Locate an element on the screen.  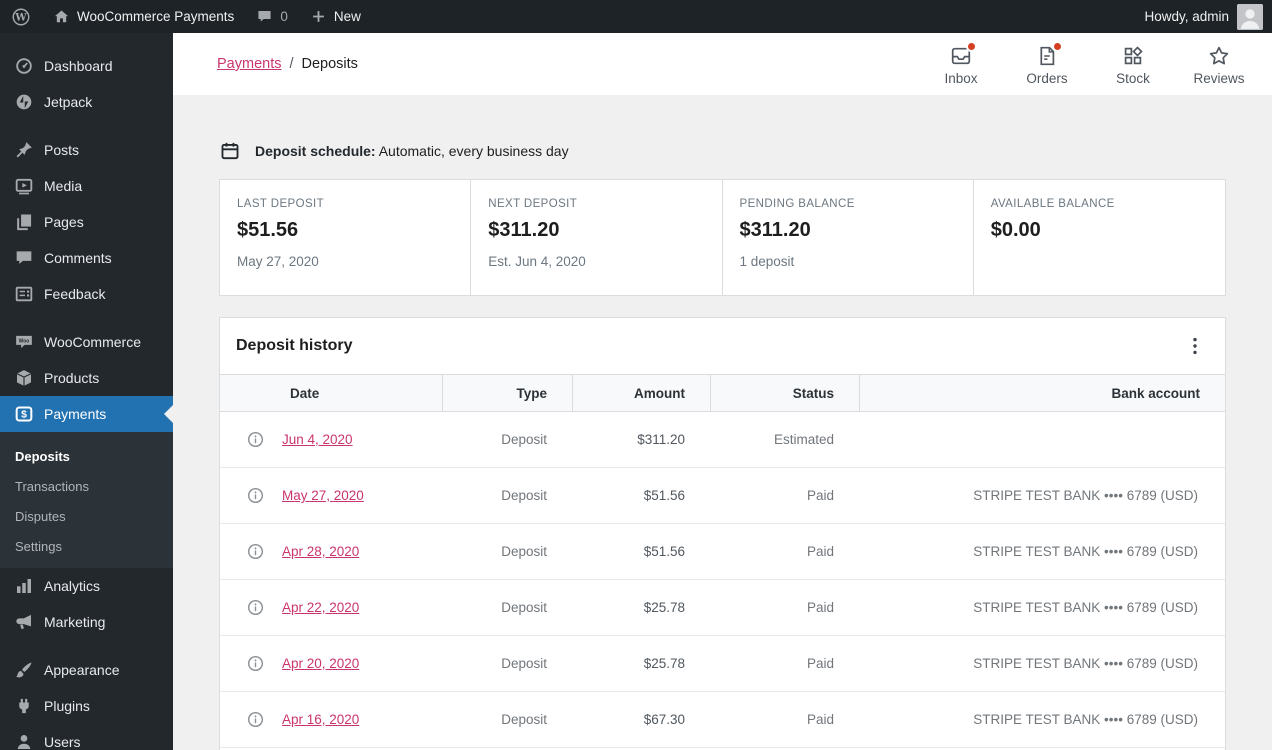
comments-shortcut: 0 is located at coordinates (272, 16).